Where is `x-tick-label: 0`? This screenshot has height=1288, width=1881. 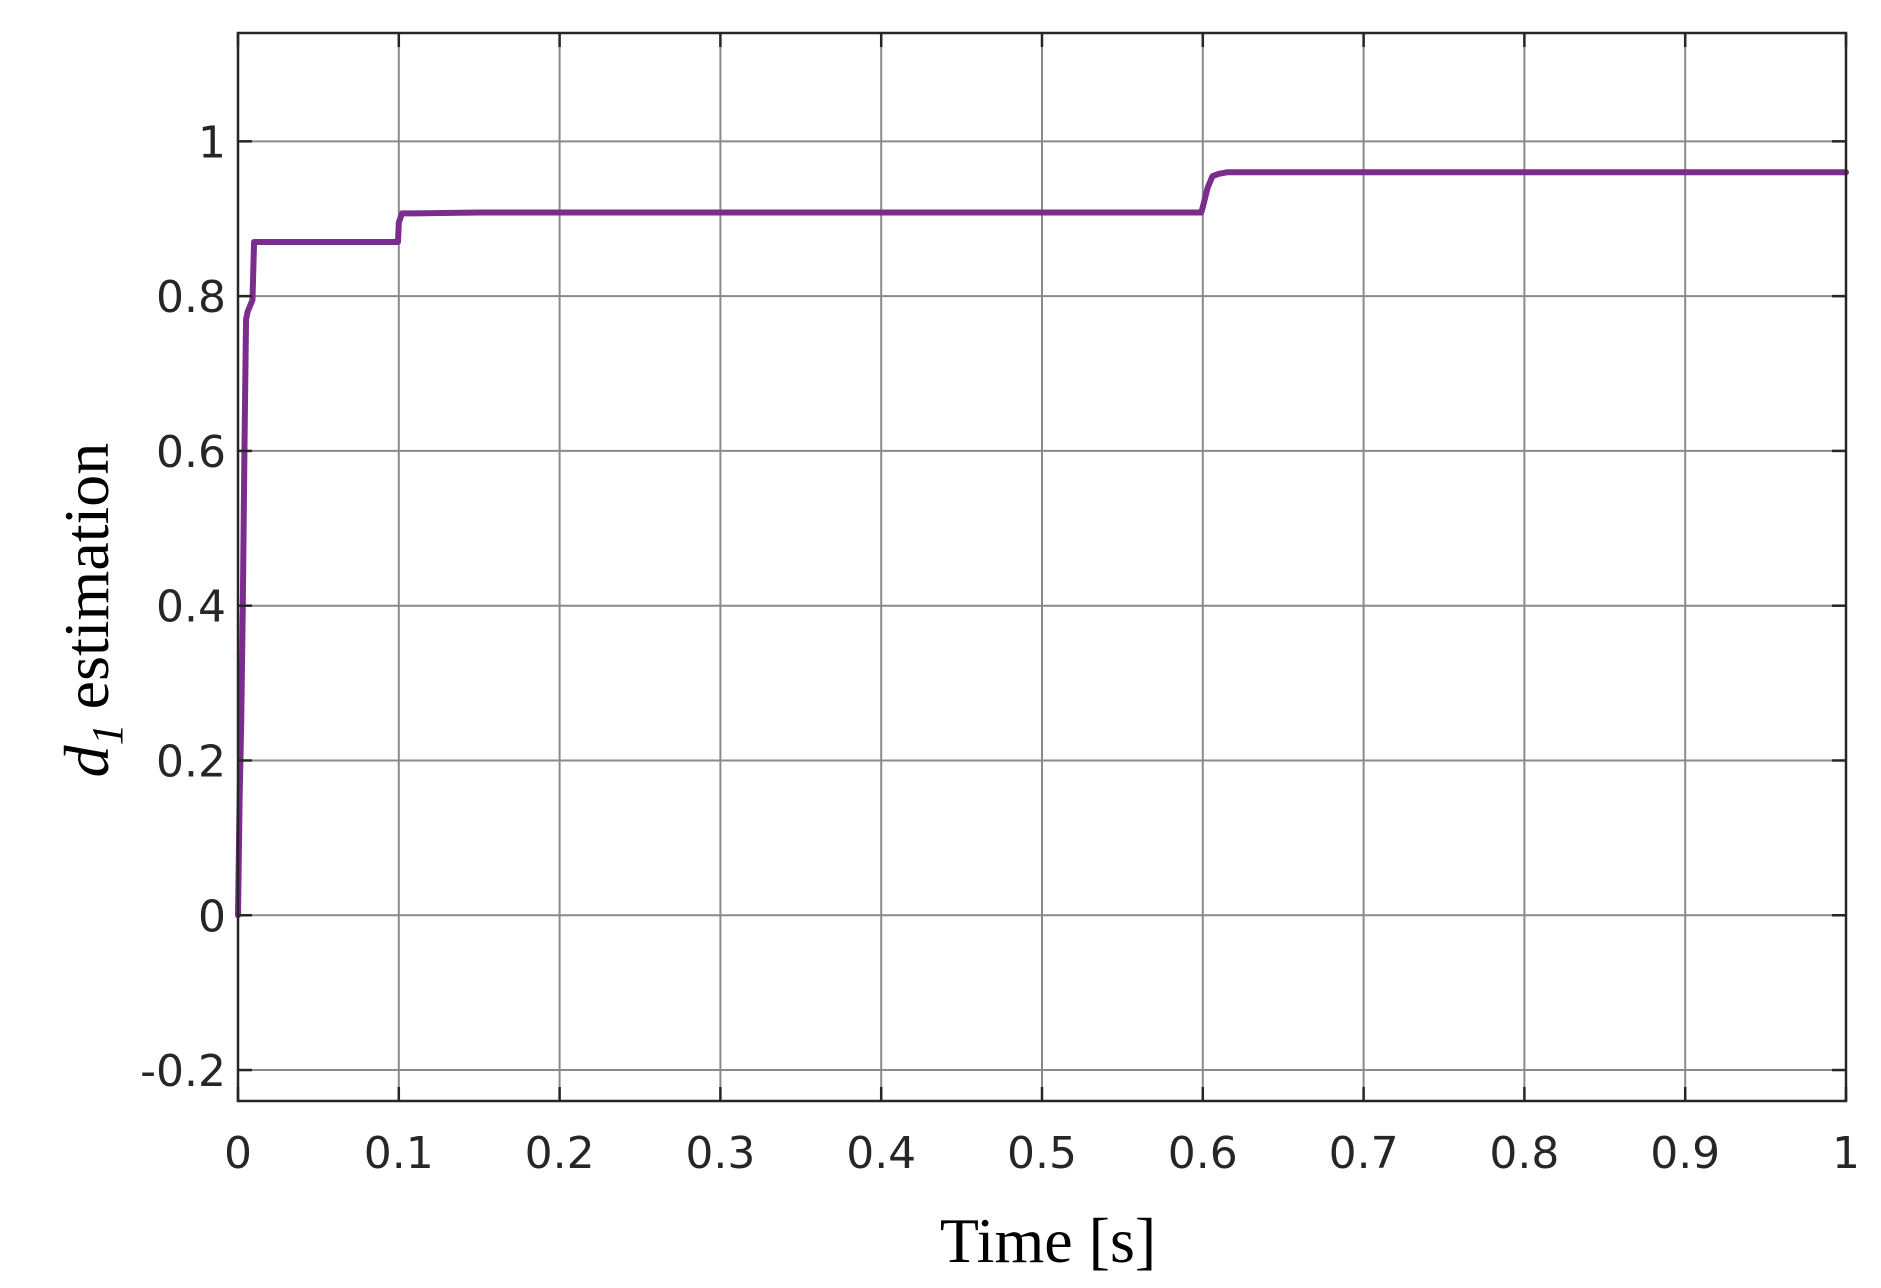
x-tick-label: 0 is located at coordinates (238, 1153).